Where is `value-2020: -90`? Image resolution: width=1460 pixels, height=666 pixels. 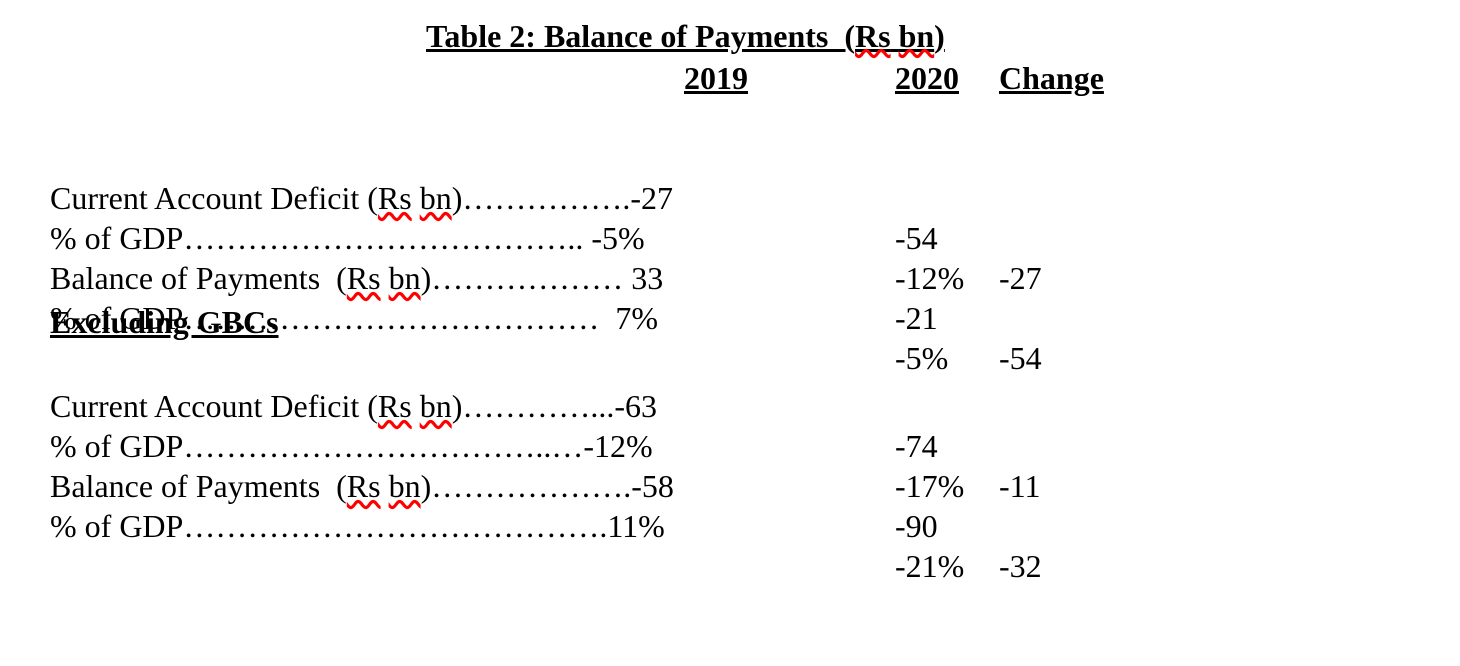 value-2020: -90 is located at coordinates (916, 526).